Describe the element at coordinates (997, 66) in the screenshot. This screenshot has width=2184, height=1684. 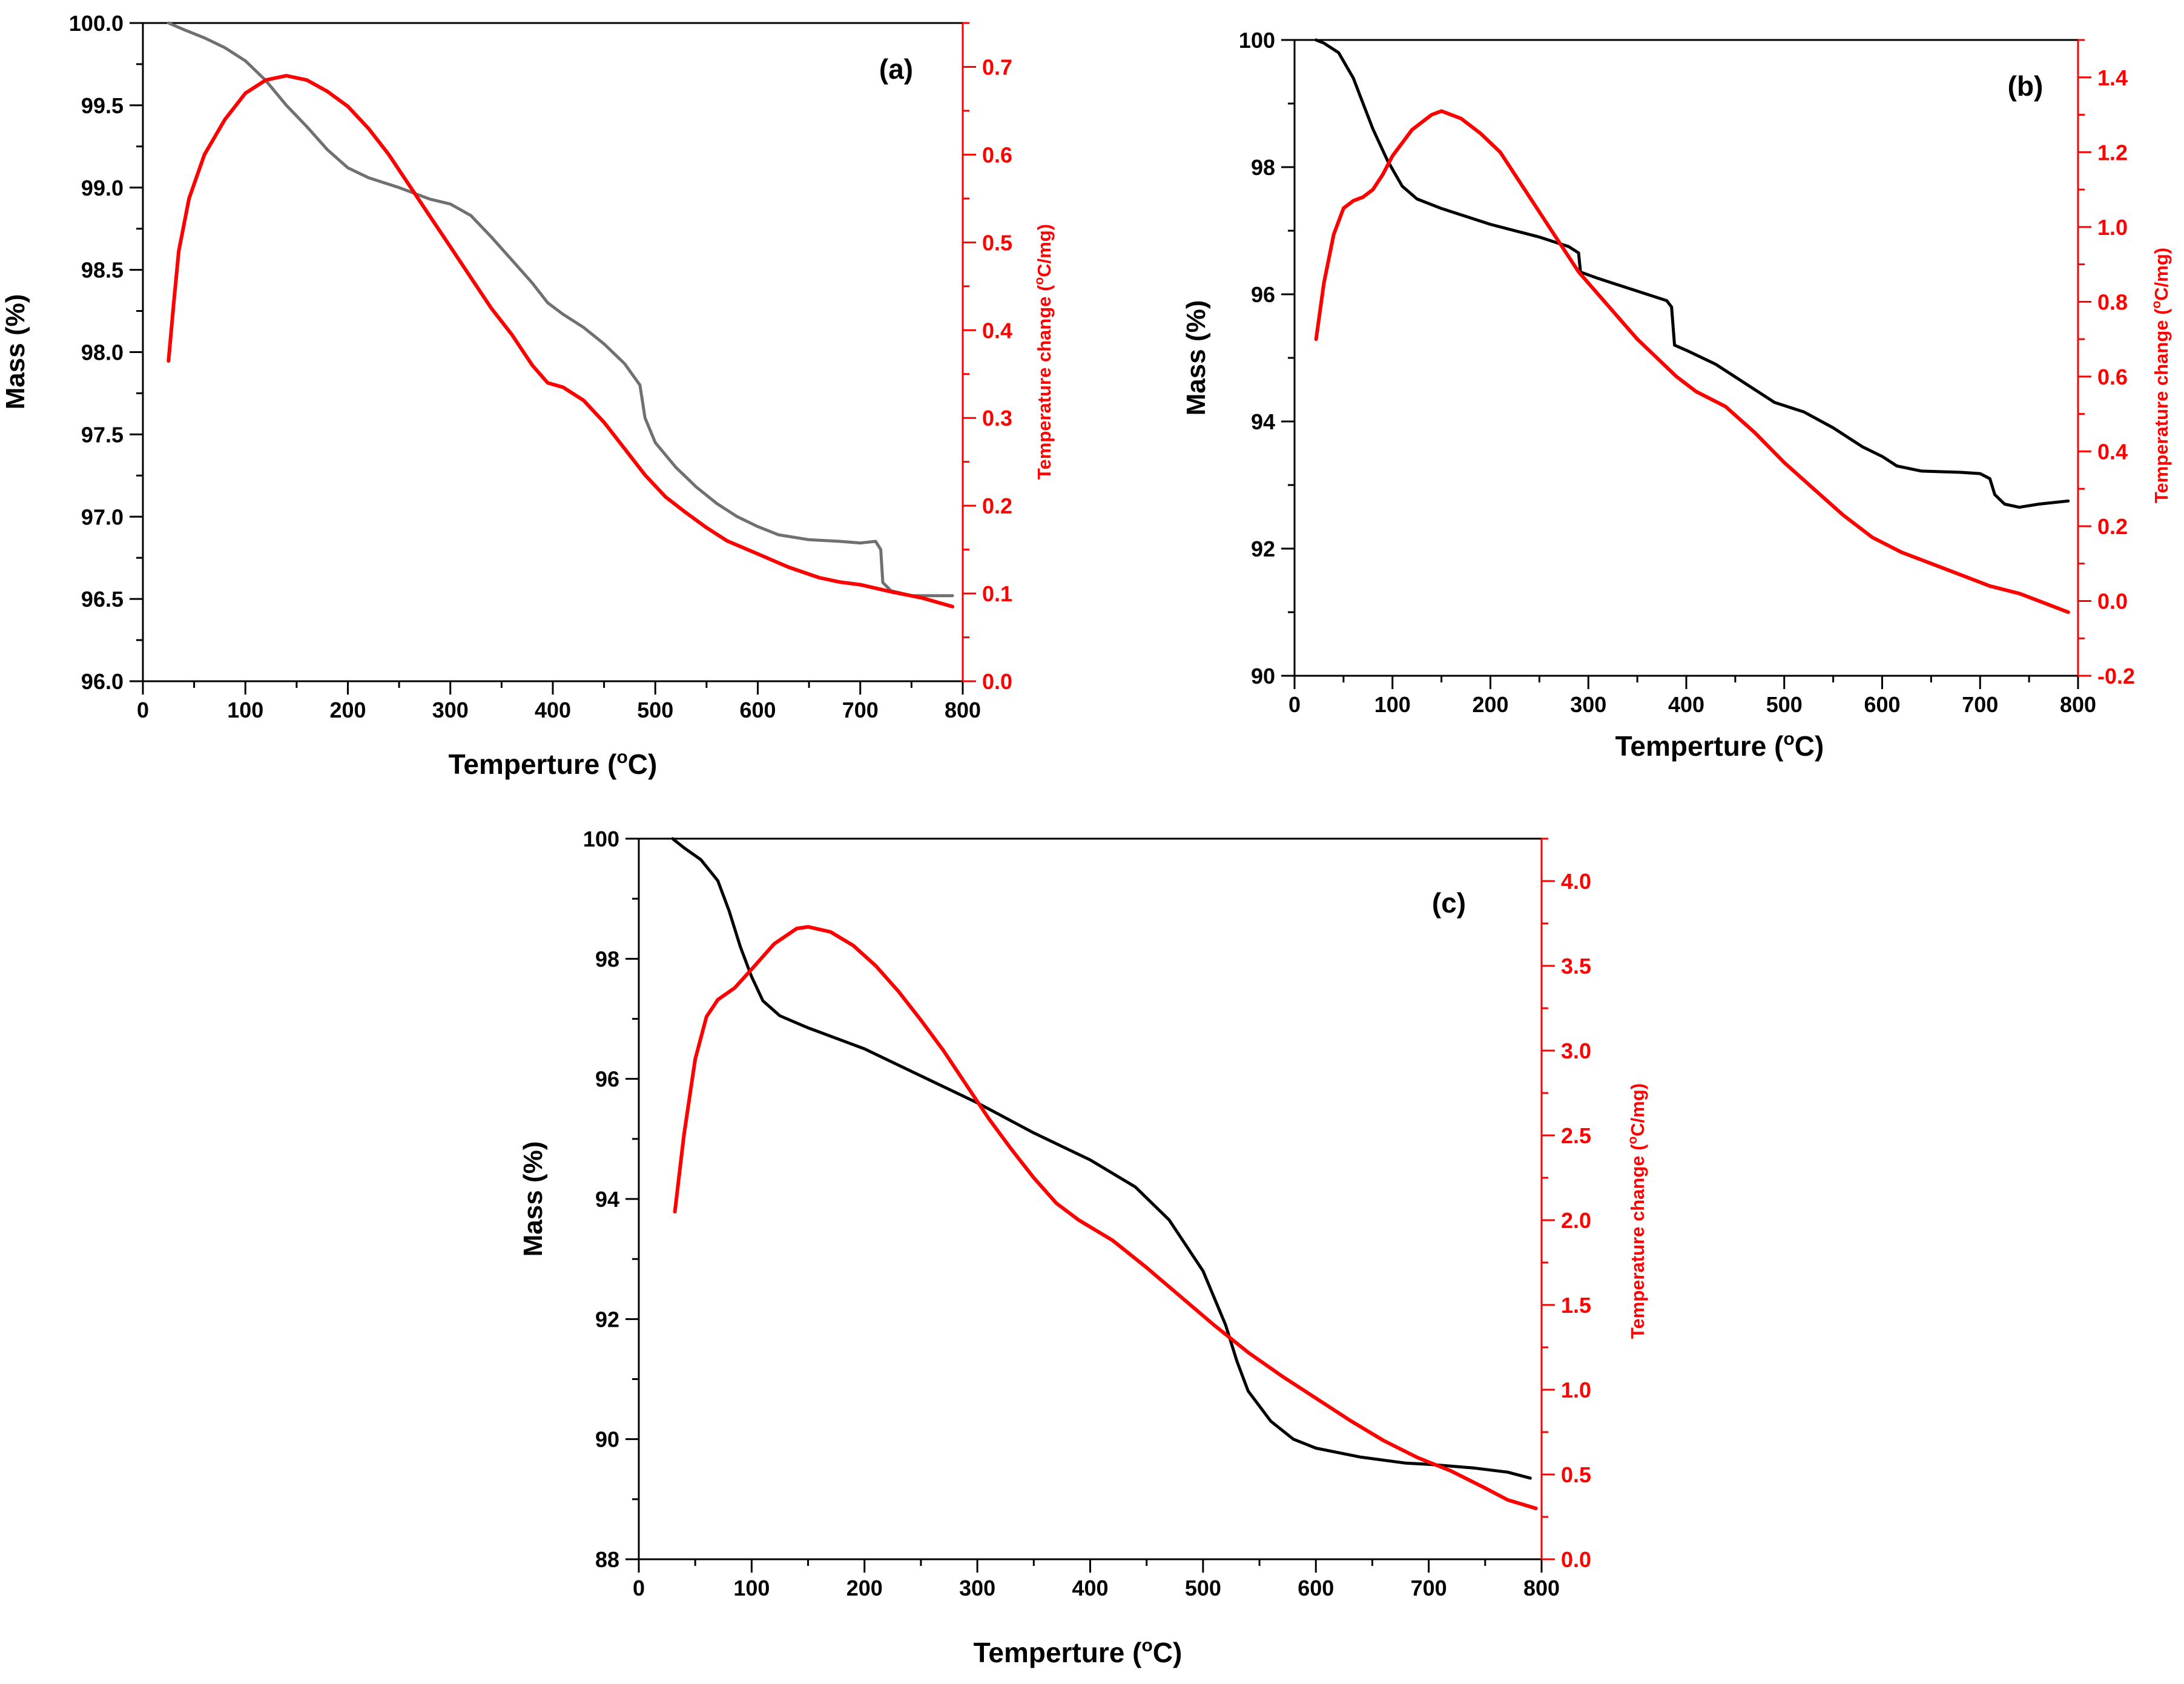
I see `y2-tick-label: 0.7` at that location.